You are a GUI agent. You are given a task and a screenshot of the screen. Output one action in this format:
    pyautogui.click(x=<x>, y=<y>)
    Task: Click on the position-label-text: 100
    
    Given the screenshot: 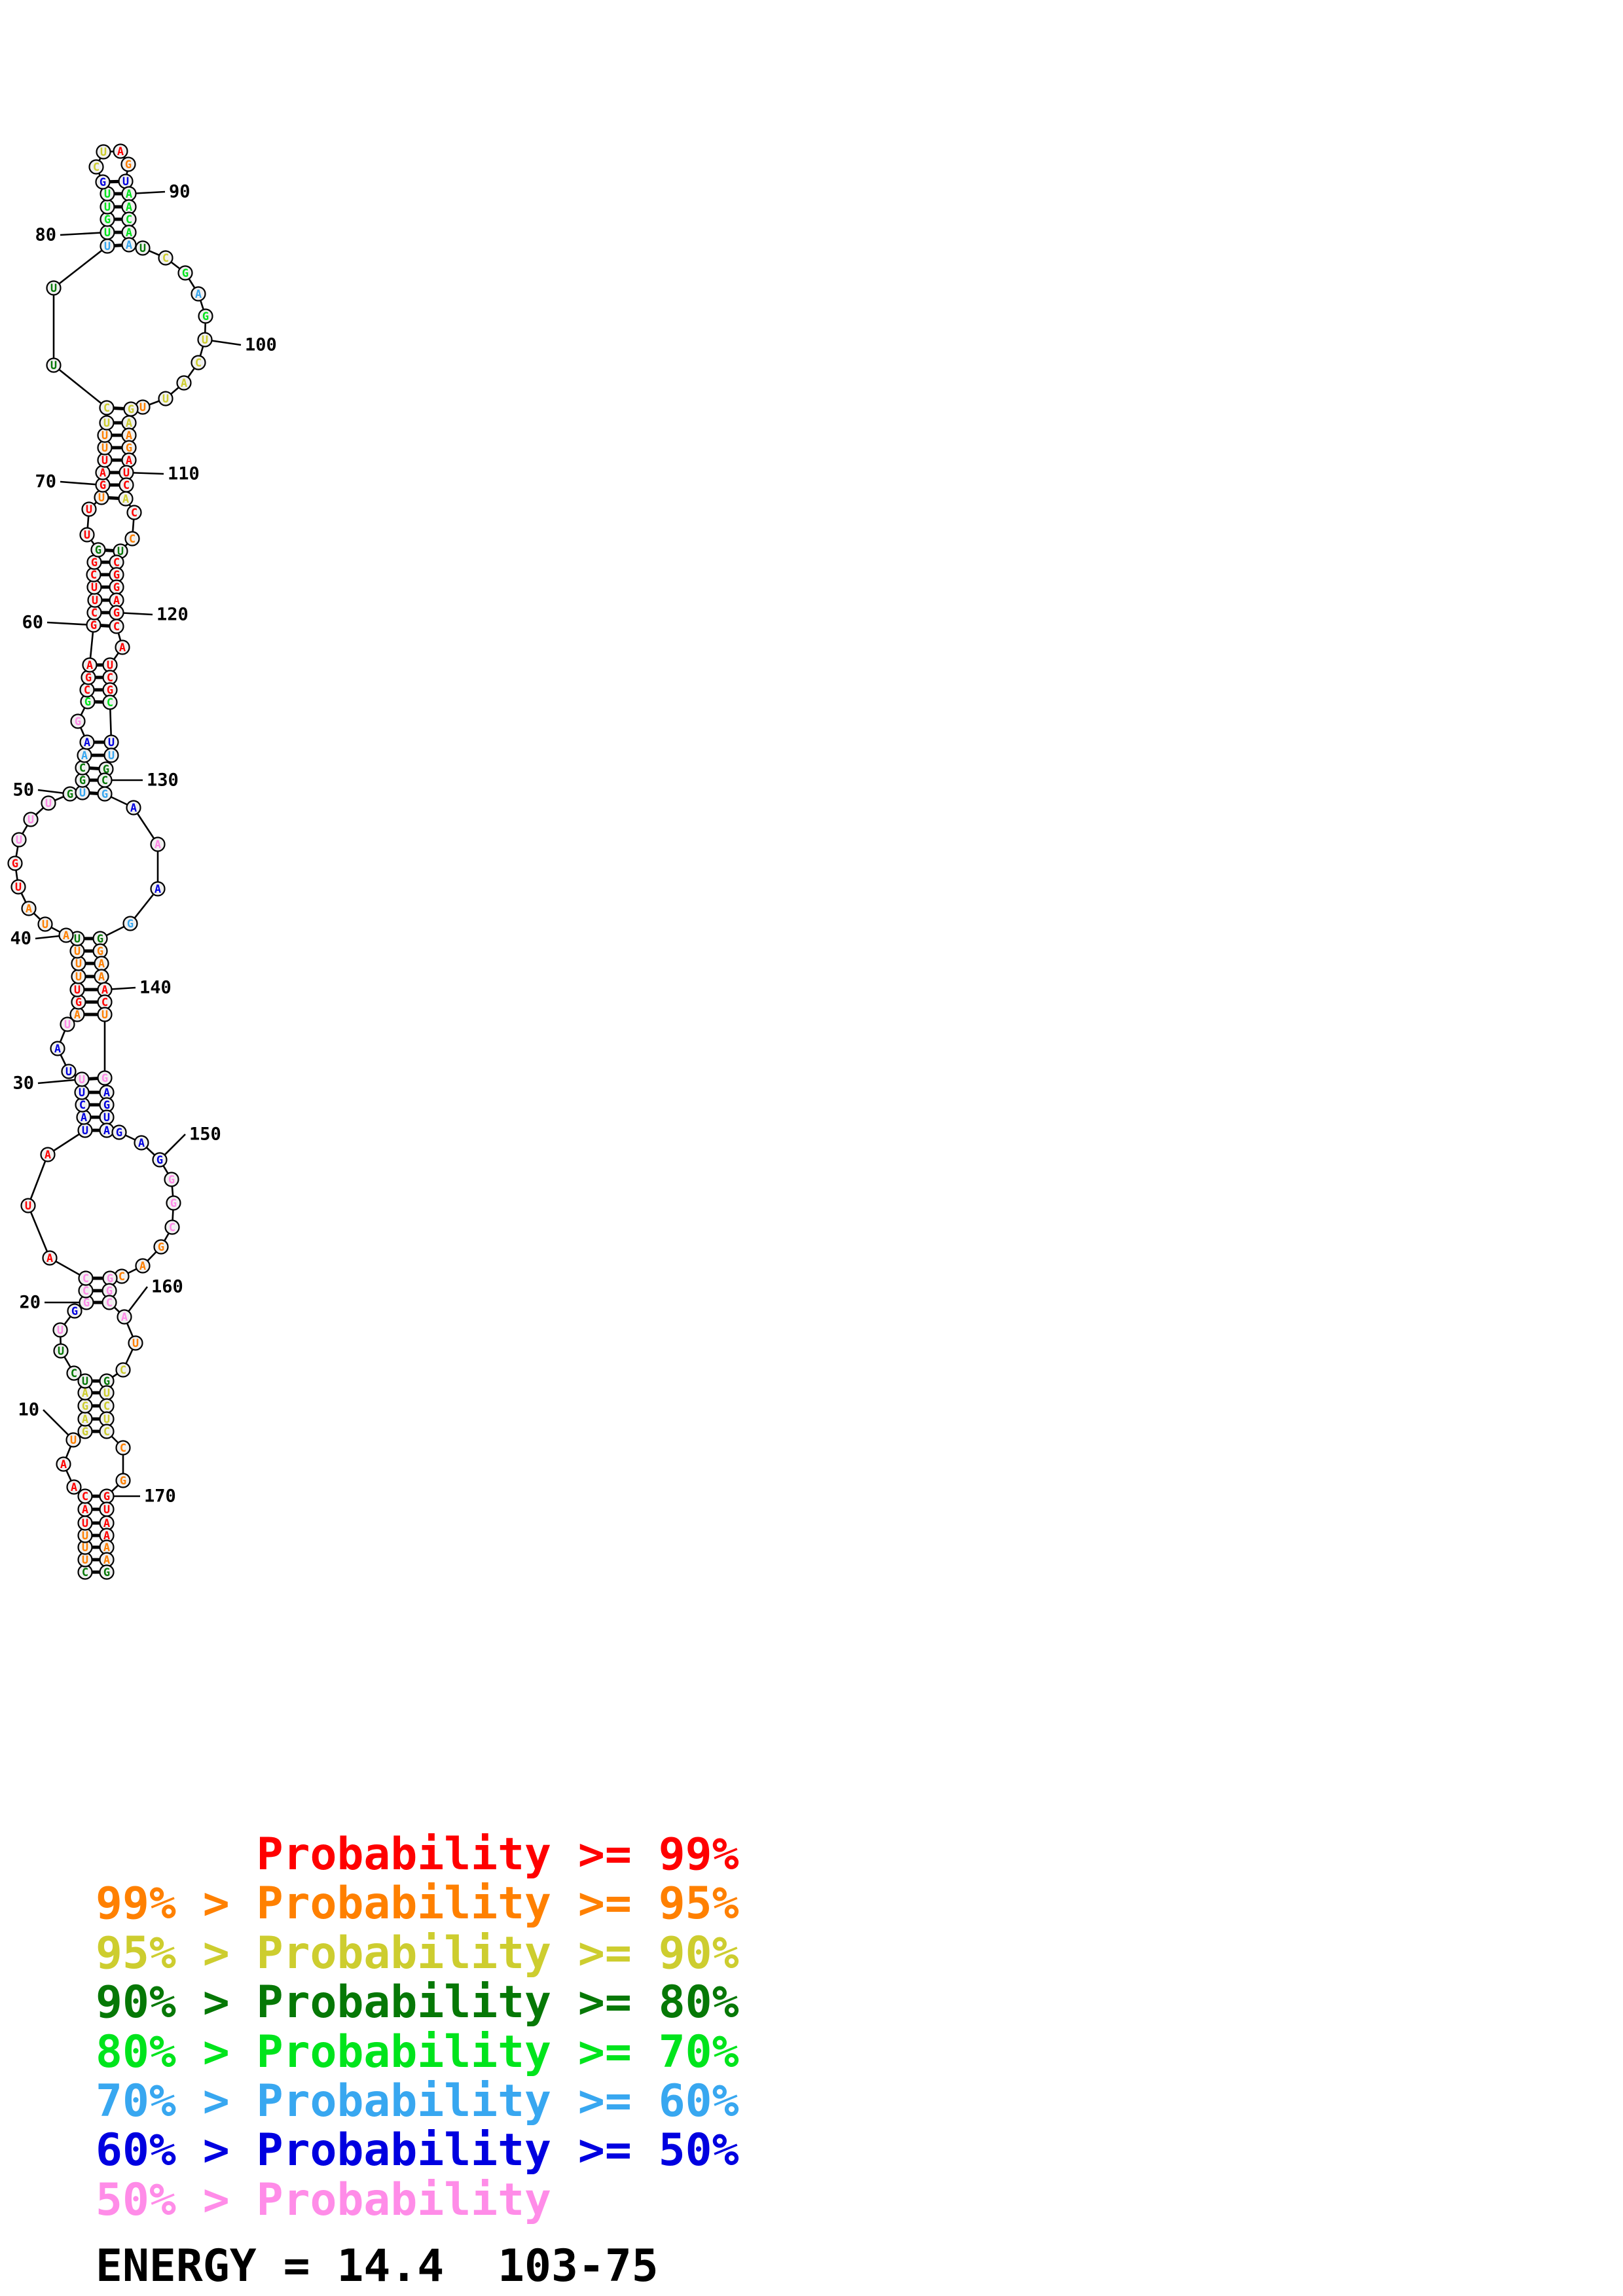 What is the action you would take?
    pyautogui.click(x=261, y=345)
    